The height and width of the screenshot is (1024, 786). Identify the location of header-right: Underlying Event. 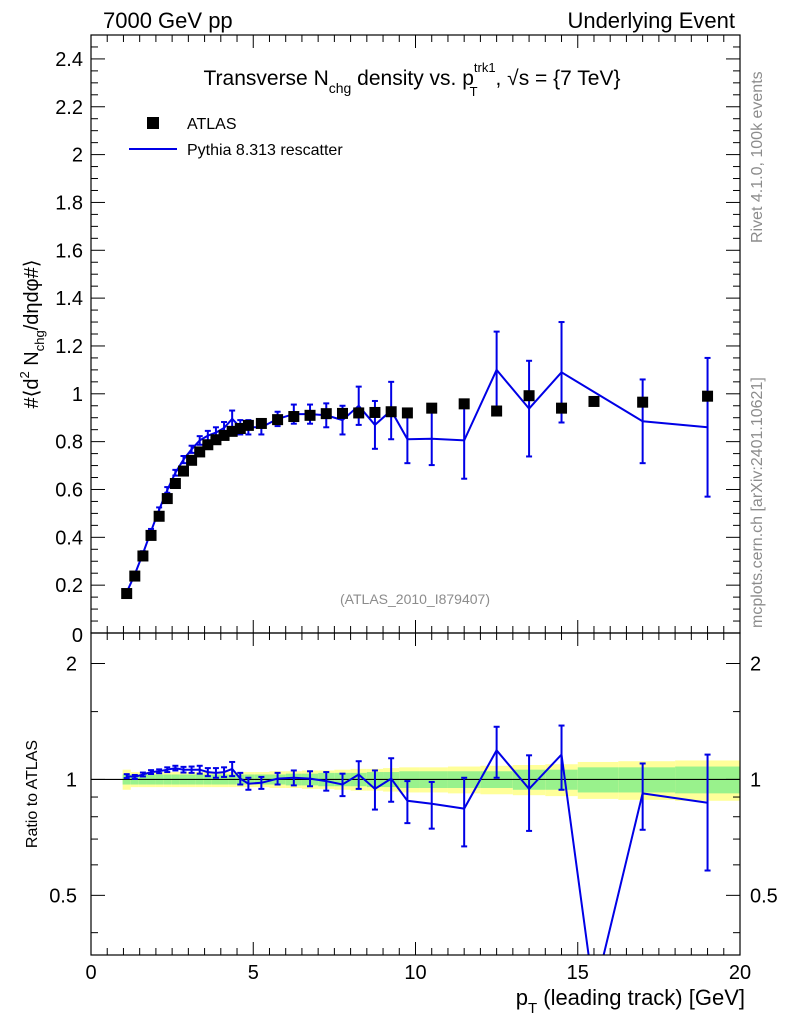
(651, 20).